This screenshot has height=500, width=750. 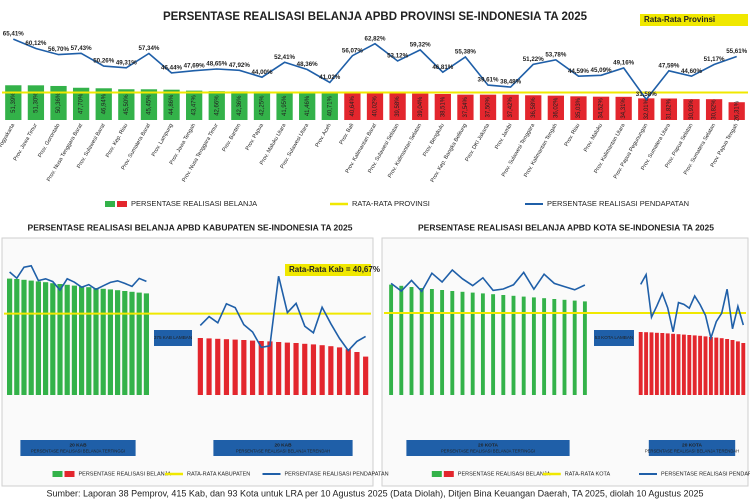 I want to click on line-value-label: 55,61%, so click(x=736, y=51).